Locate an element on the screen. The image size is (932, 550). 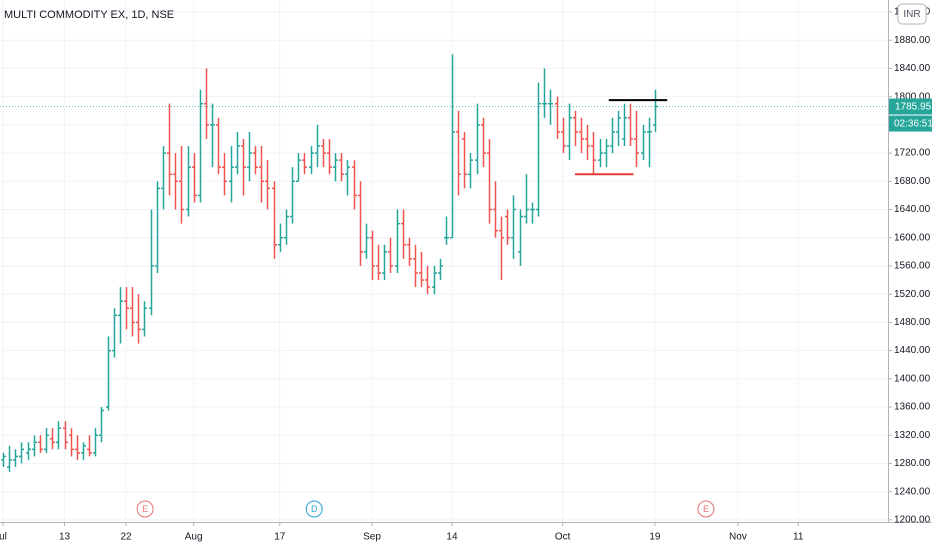
countdown-box is located at coordinates (910, 123).